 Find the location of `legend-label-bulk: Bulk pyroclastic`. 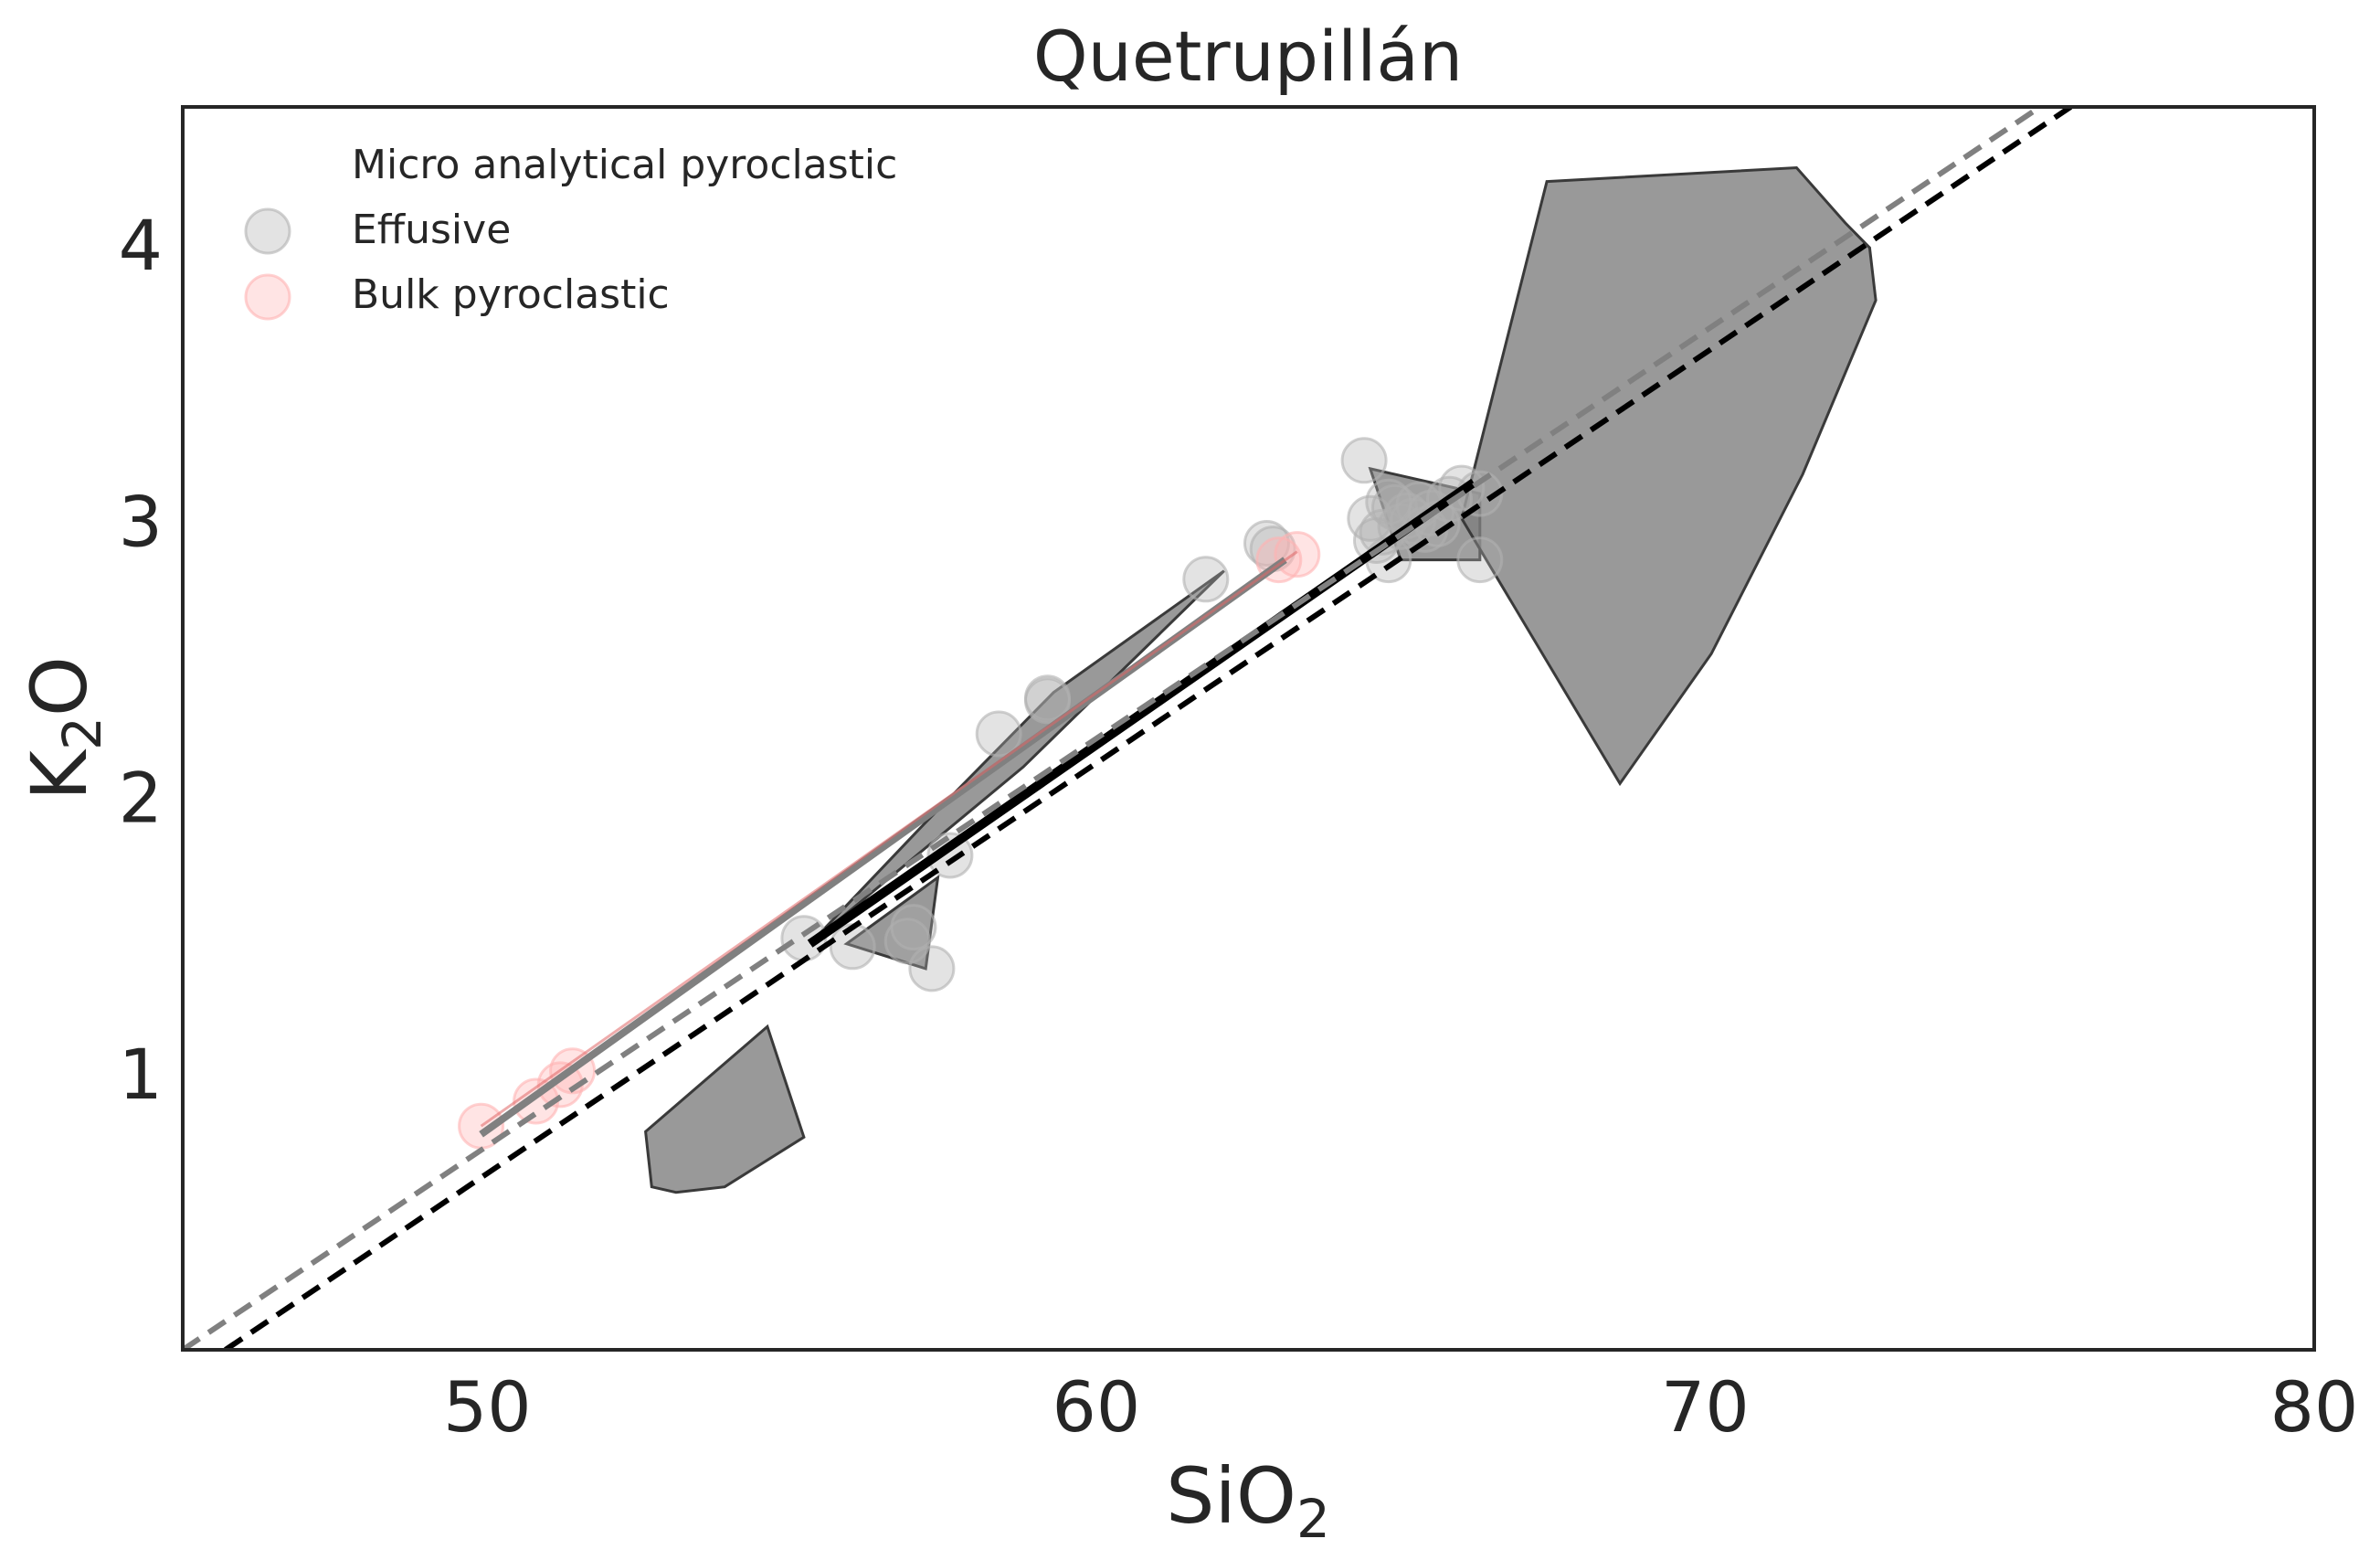

legend-label-bulk: Bulk pyroclastic is located at coordinates (511, 294).